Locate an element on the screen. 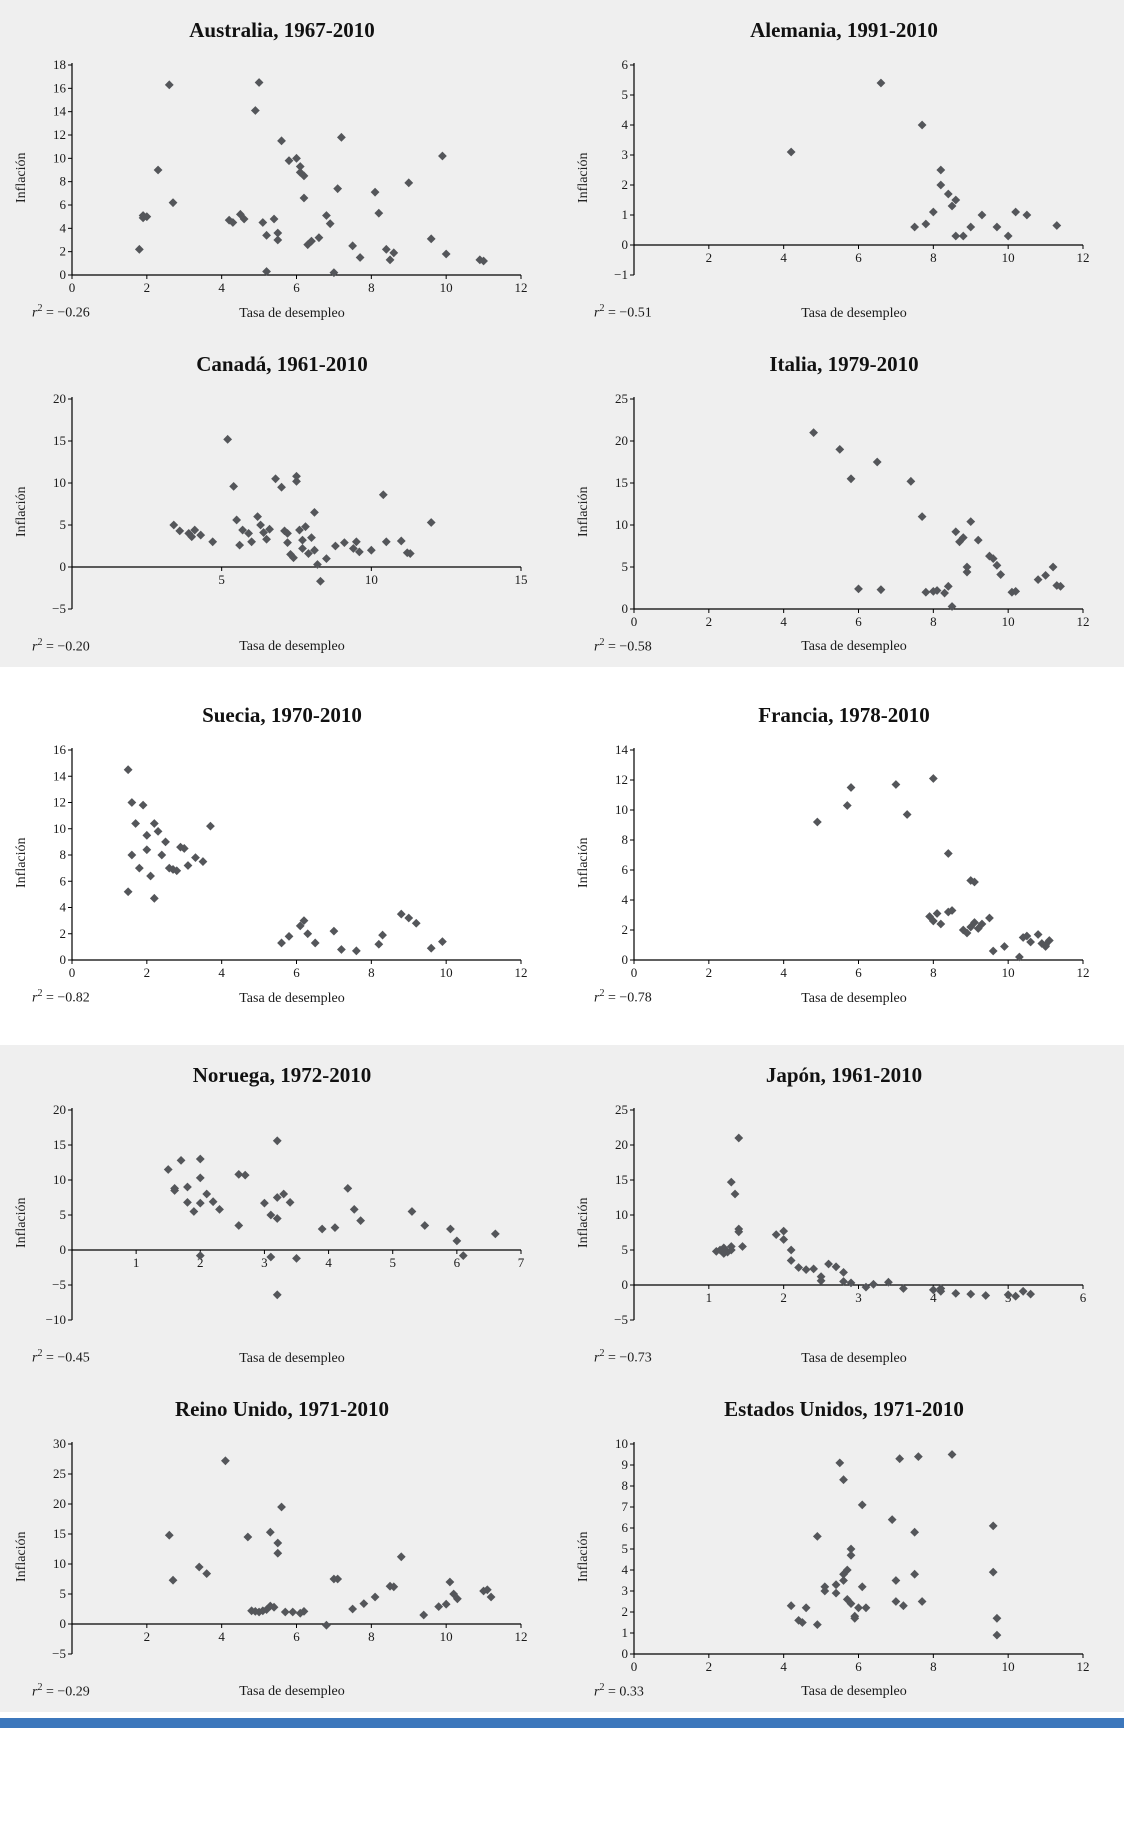 The width and height of the screenshot is (1124, 1833). r-squared-label: r2 = −0.58 is located at coordinates (623, 645).